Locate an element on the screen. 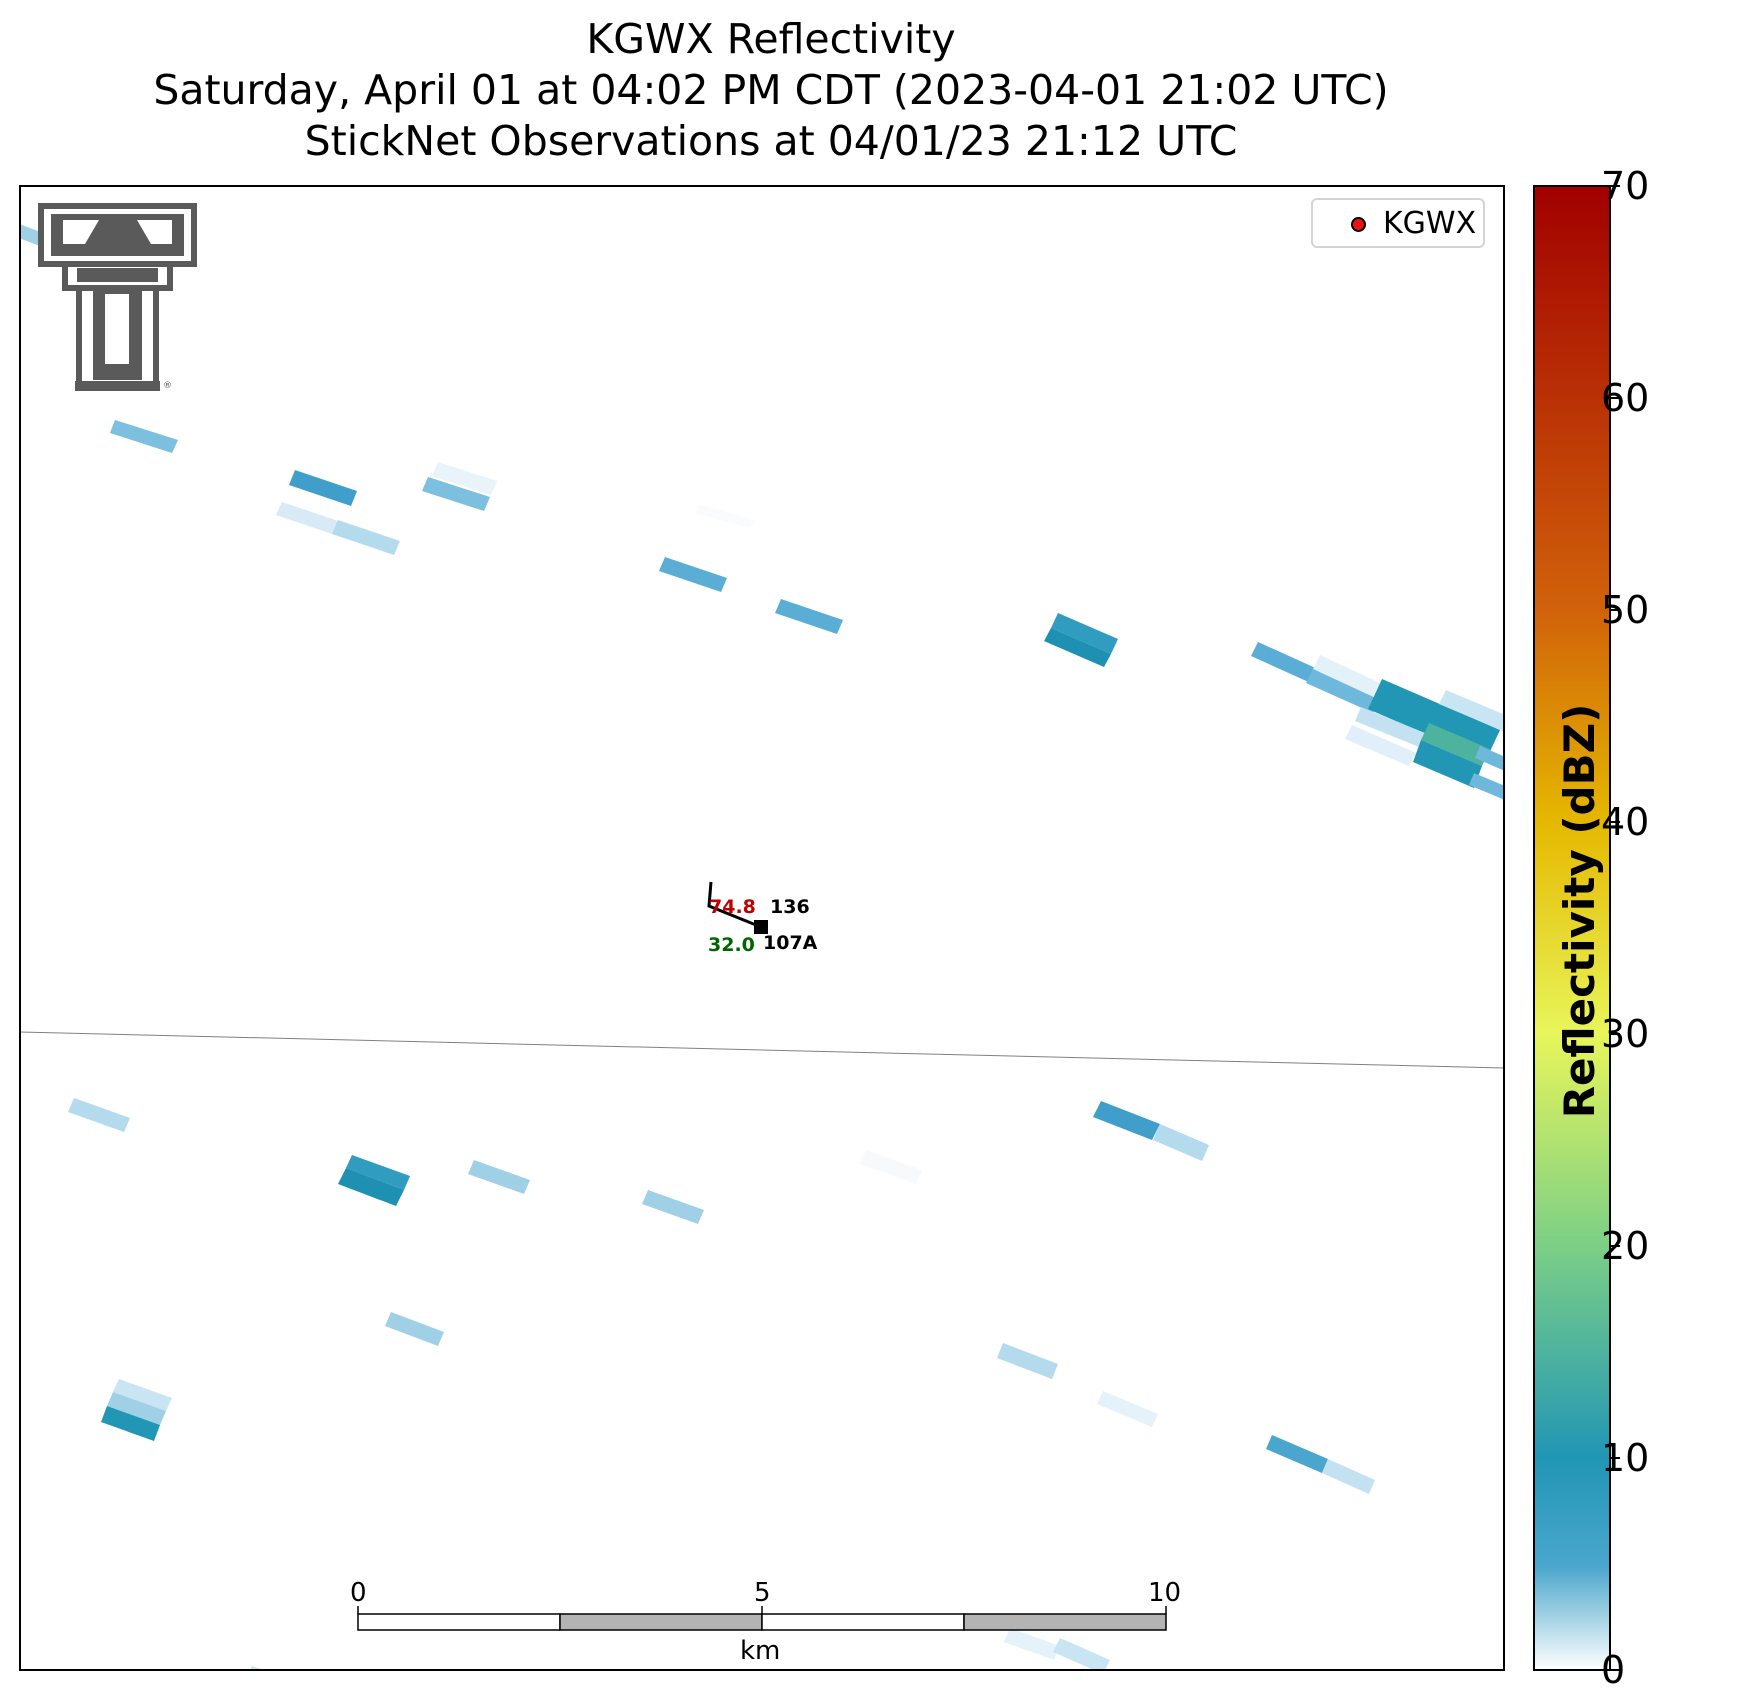  wind-barb-107A is located at coordinates (737, 907).